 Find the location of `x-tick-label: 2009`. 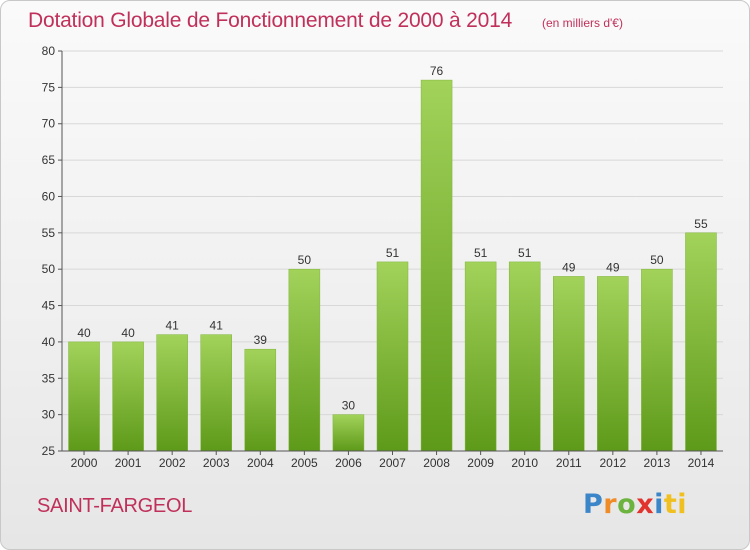

x-tick-label: 2009 is located at coordinates (480, 463).